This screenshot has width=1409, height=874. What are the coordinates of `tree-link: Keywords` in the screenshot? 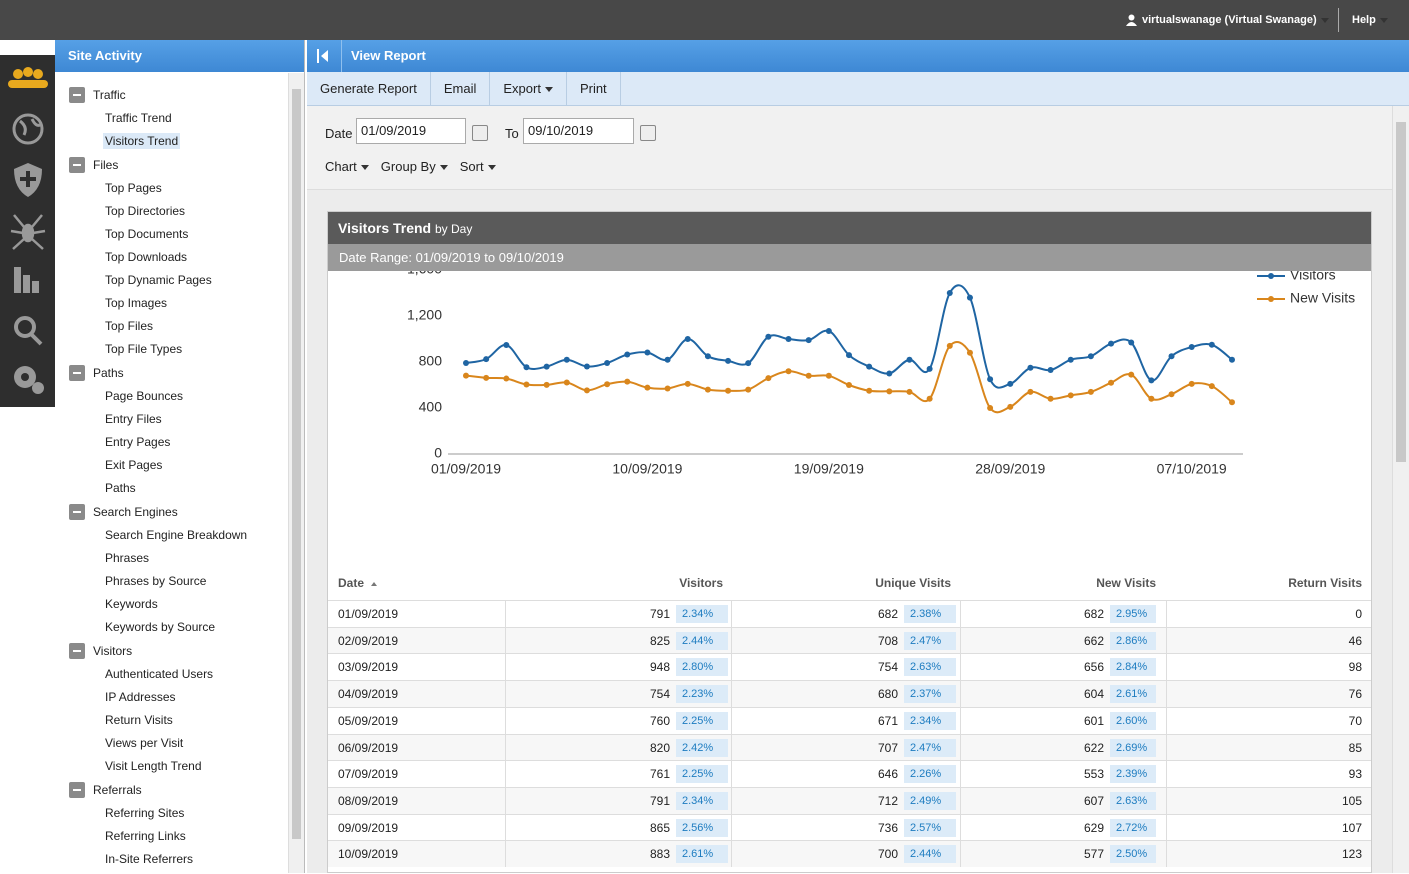 It's located at (131, 604).